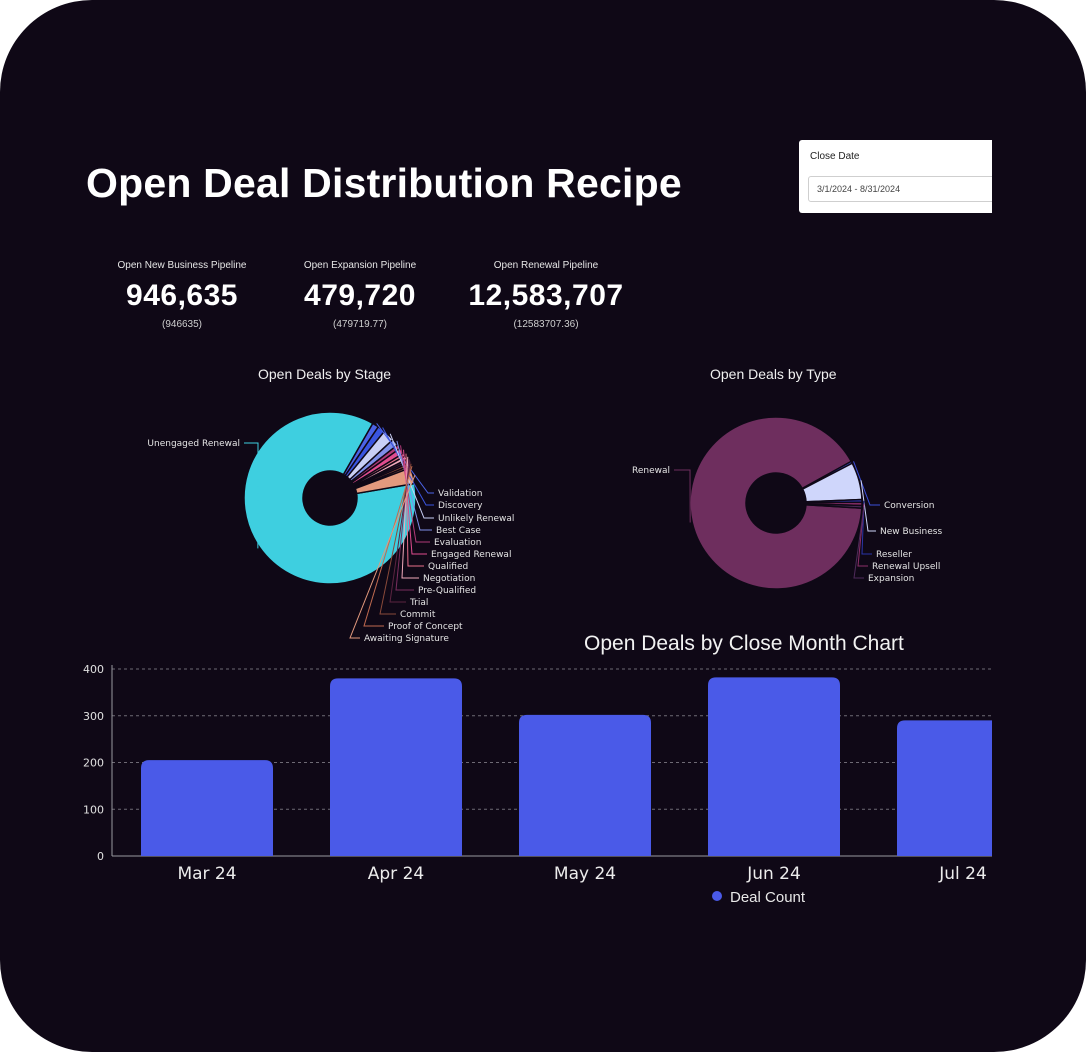  Describe the element at coordinates (962, 874) in the screenshot. I see `x-tick-label: Jul 24` at that location.